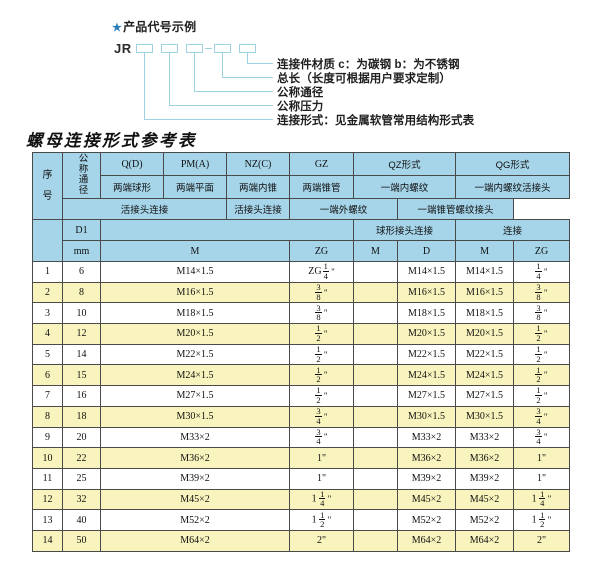 The height and width of the screenshot is (567, 600). What do you see at coordinates (426, 416) in the screenshot?
I see `cell-qz-d: M30×1.5` at bounding box center [426, 416].